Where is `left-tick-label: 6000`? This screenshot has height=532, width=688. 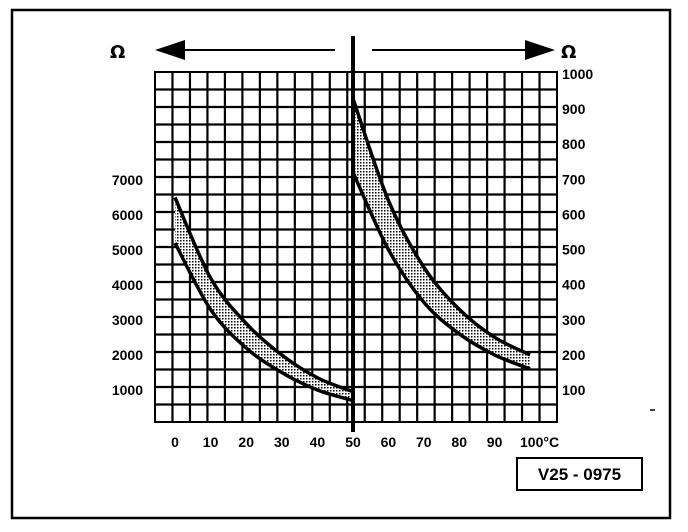 left-tick-label: 6000 is located at coordinates (127, 215).